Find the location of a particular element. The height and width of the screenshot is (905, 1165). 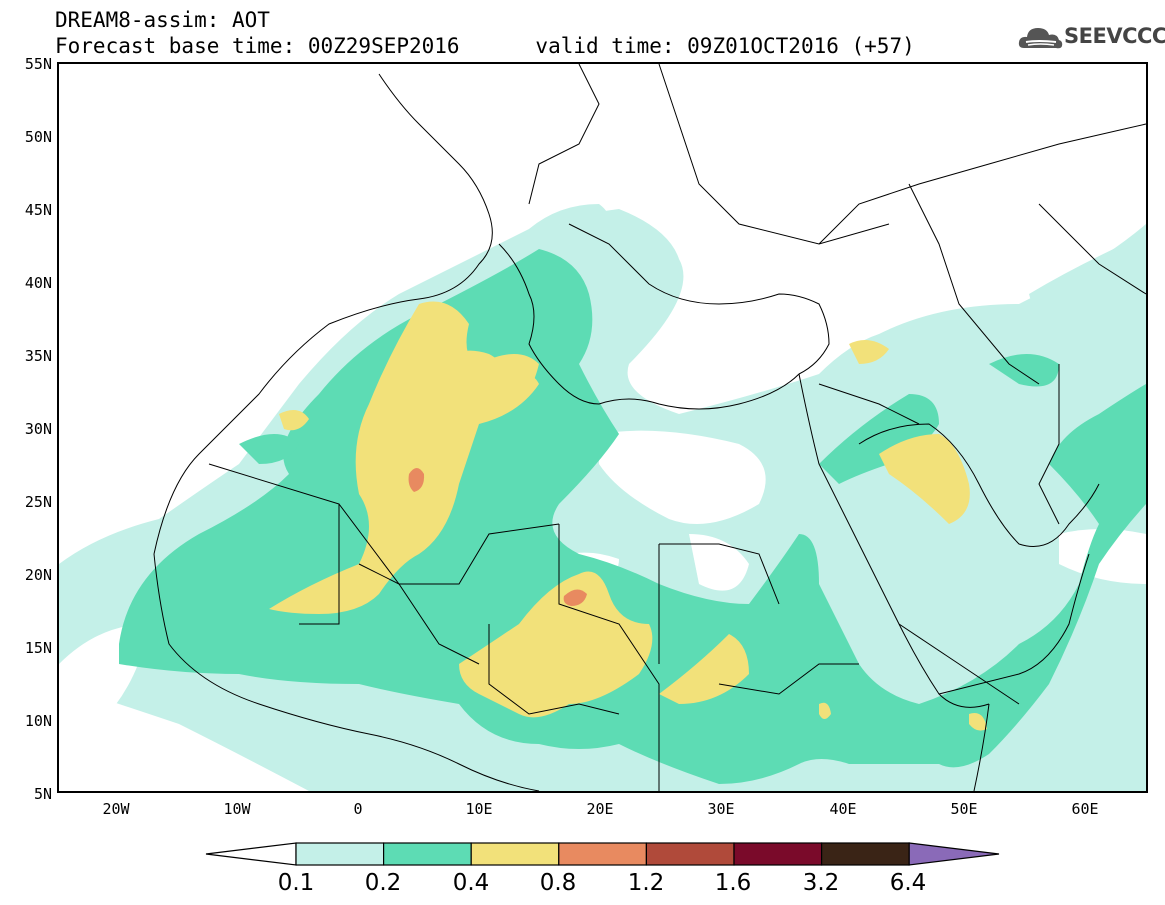

lat-label: 30N is located at coordinates (38, 429).